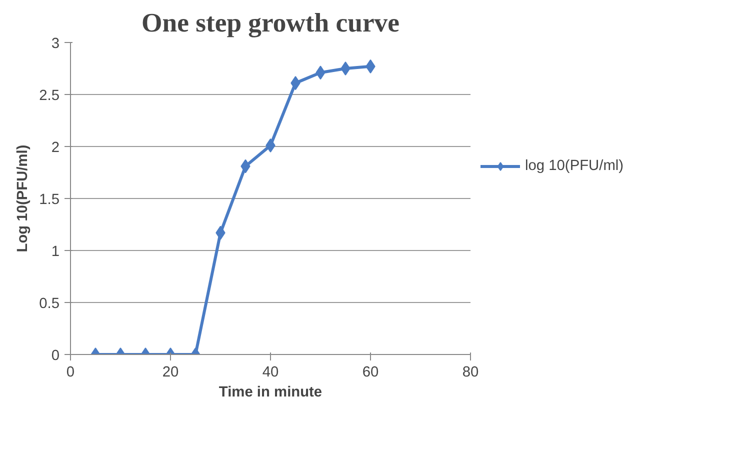 This screenshot has width=748, height=459. What do you see at coordinates (470, 372) in the screenshot?
I see `x-tick-label: 80` at bounding box center [470, 372].